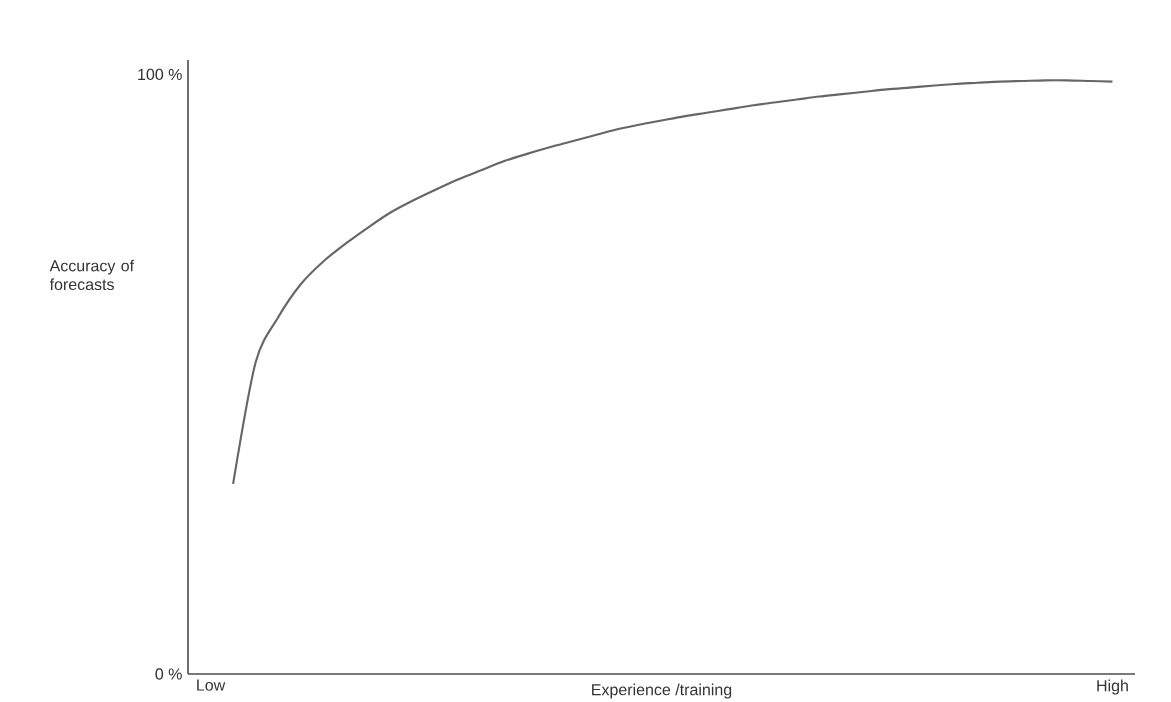 The height and width of the screenshot is (702, 1171). I want to click on y-axis-title: Accuracy of forecasts, so click(92, 275).